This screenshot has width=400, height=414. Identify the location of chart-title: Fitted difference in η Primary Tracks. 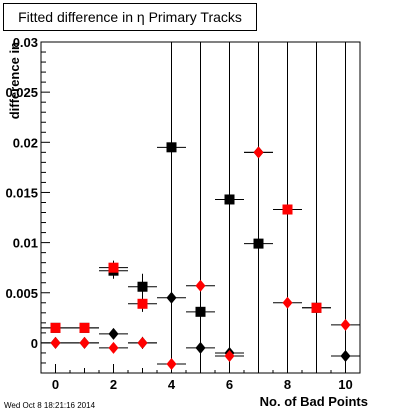
(130, 17).